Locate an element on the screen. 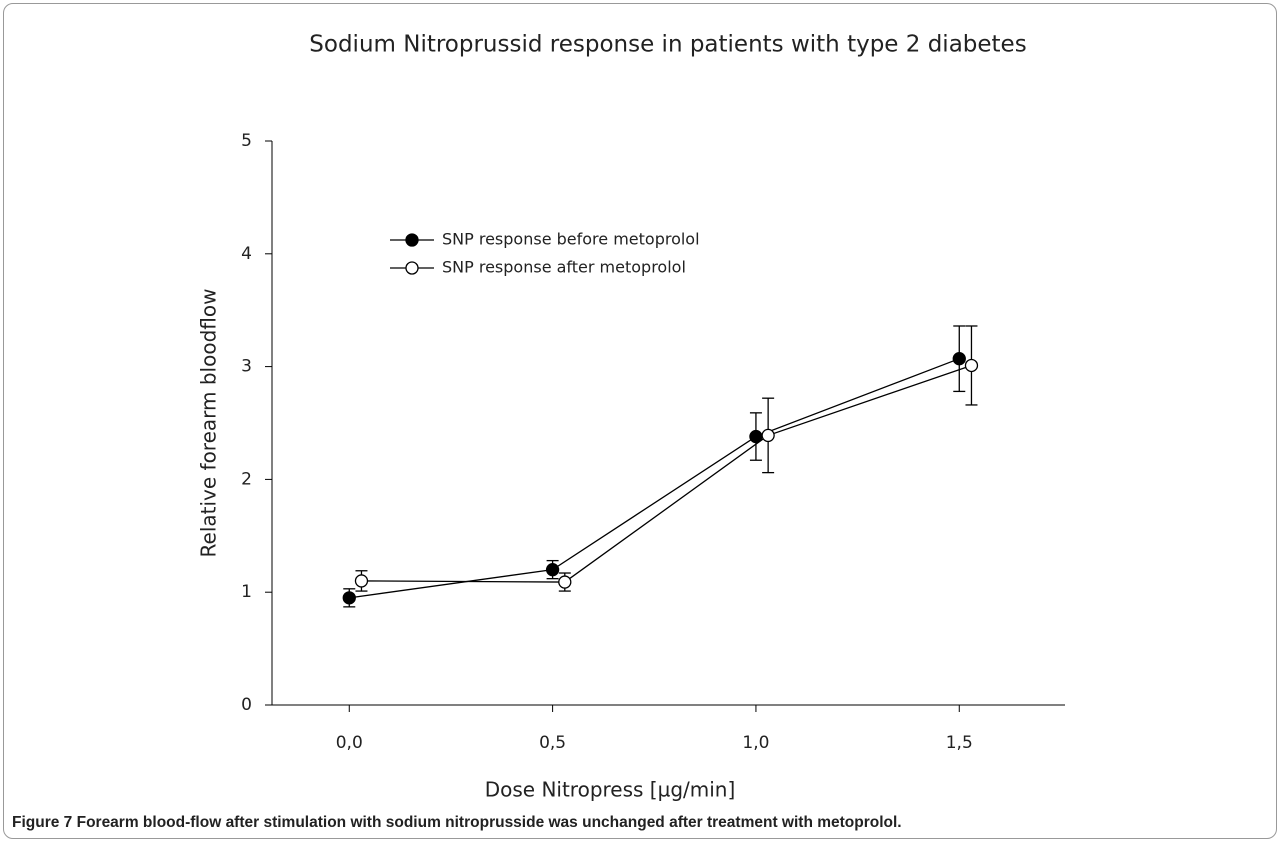 The image size is (1282, 844). x-axis-label: Dose Nitropress [µg/min] is located at coordinates (610, 790).